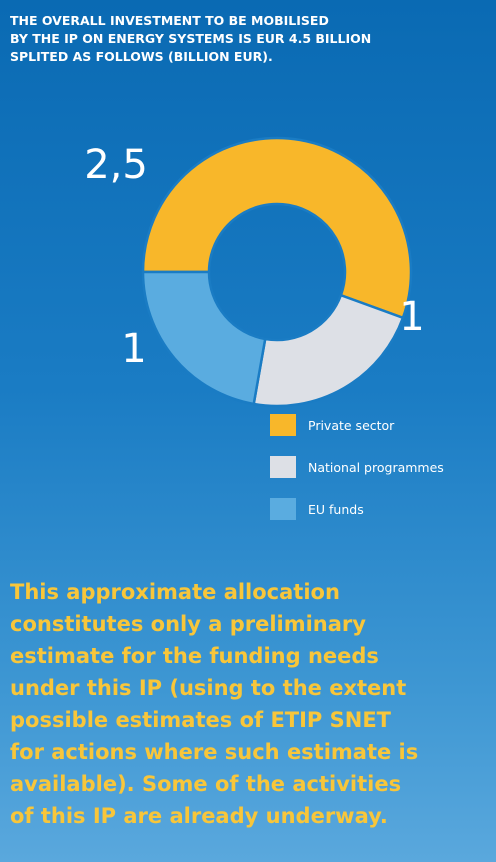 This screenshot has height=862, width=496. I want to click on legend-label: National programmes, so click(376, 467).